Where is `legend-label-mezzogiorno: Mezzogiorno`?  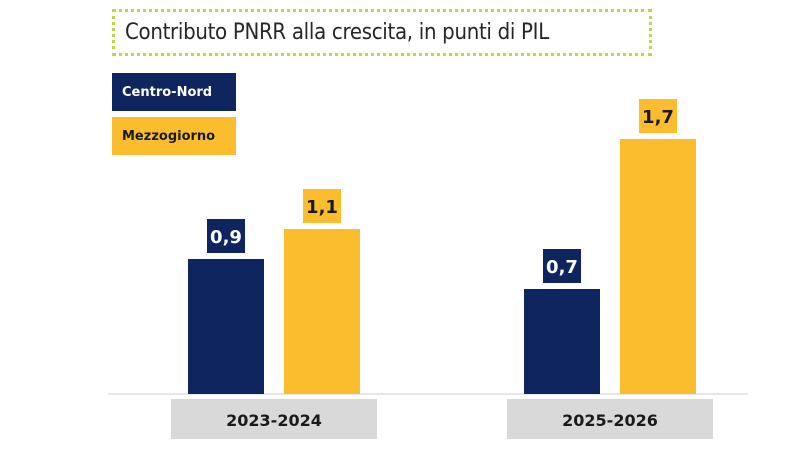
legend-label-mezzogiorno: Mezzogiorno is located at coordinates (169, 136).